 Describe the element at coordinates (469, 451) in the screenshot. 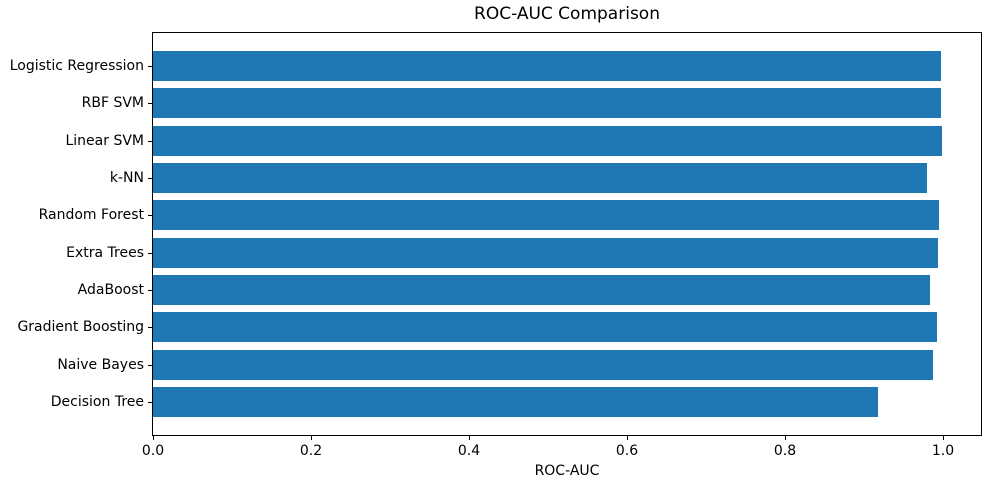

I see `x-tick-label-0.4: 0.4` at that location.